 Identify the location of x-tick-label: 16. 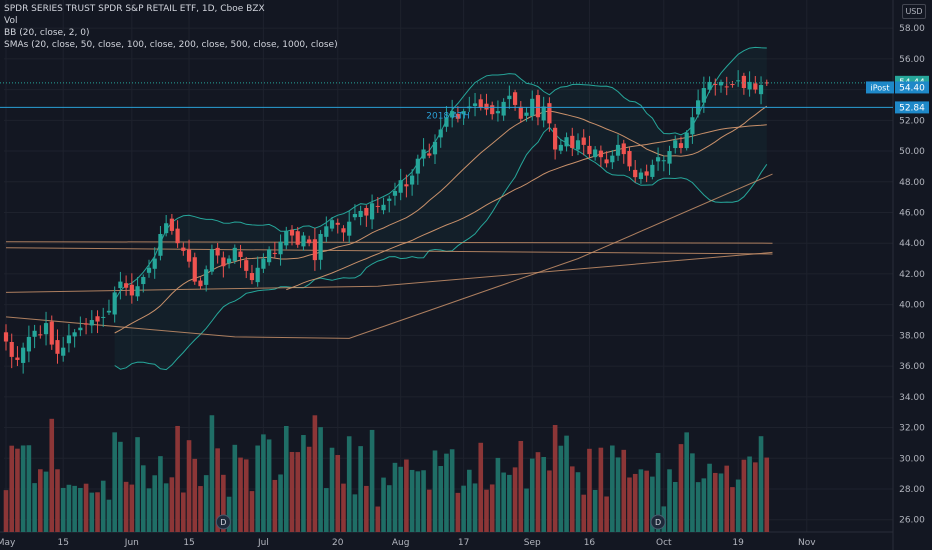
(590, 543).